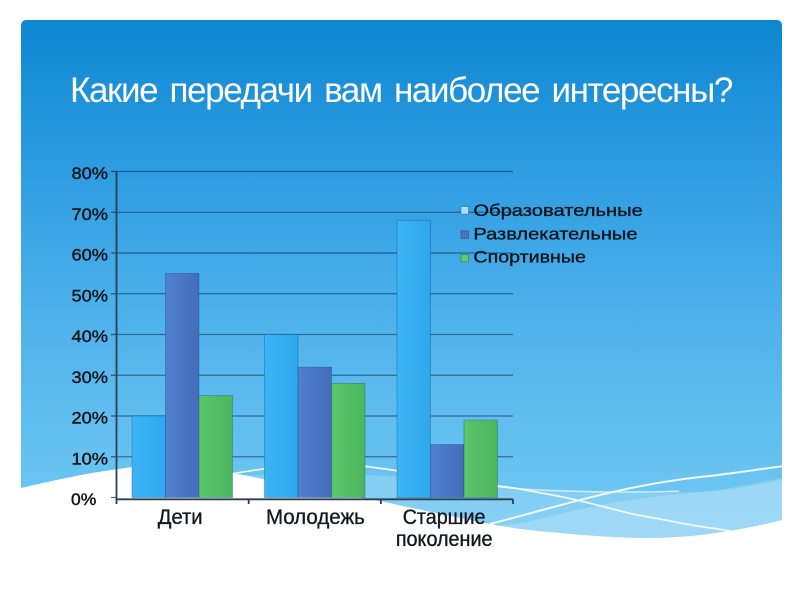 The height and width of the screenshot is (600, 800). What do you see at coordinates (444, 539) in the screenshot?
I see `svg-text: поколение` at bounding box center [444, 539].